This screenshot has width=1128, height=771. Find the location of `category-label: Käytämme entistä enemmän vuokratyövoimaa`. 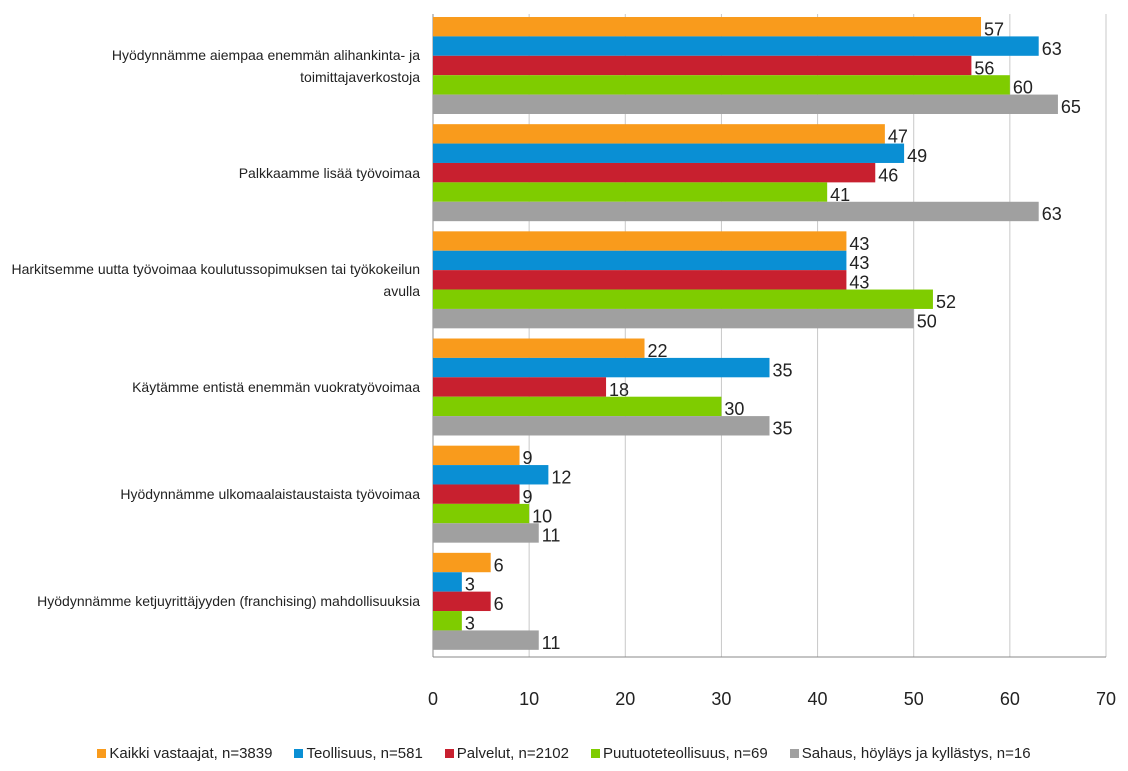

category-label: Käytämme entistä enemmän vuokratyövoimaa is located at coordinates (276, 387).